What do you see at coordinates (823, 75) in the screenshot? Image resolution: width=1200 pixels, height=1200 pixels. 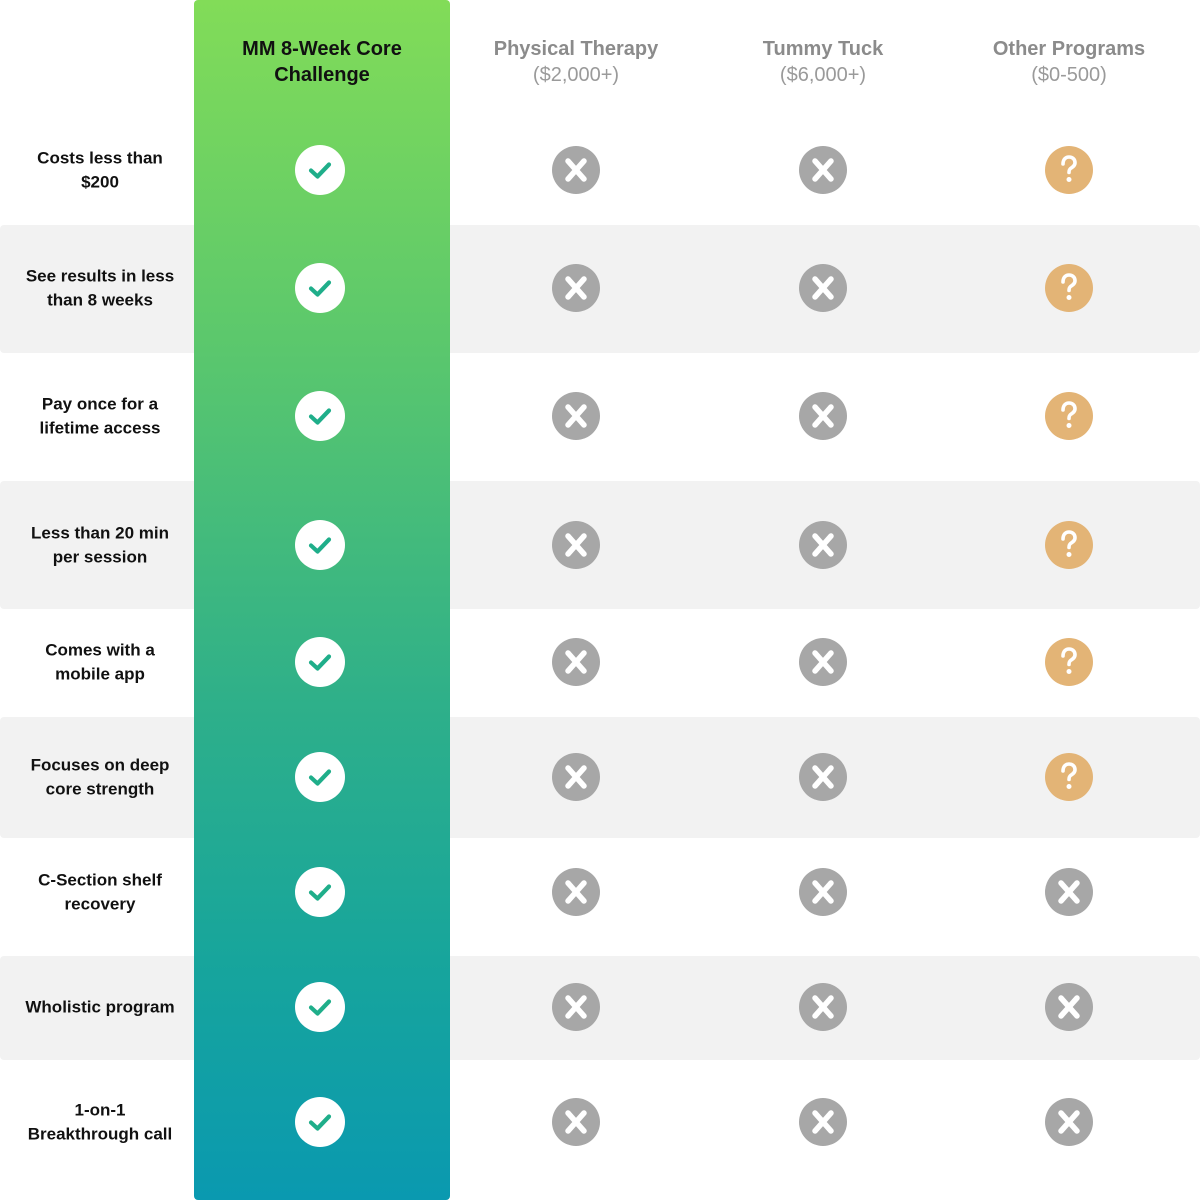 I see `column-price: ($6,000+)` at bounding box center [823, 75].